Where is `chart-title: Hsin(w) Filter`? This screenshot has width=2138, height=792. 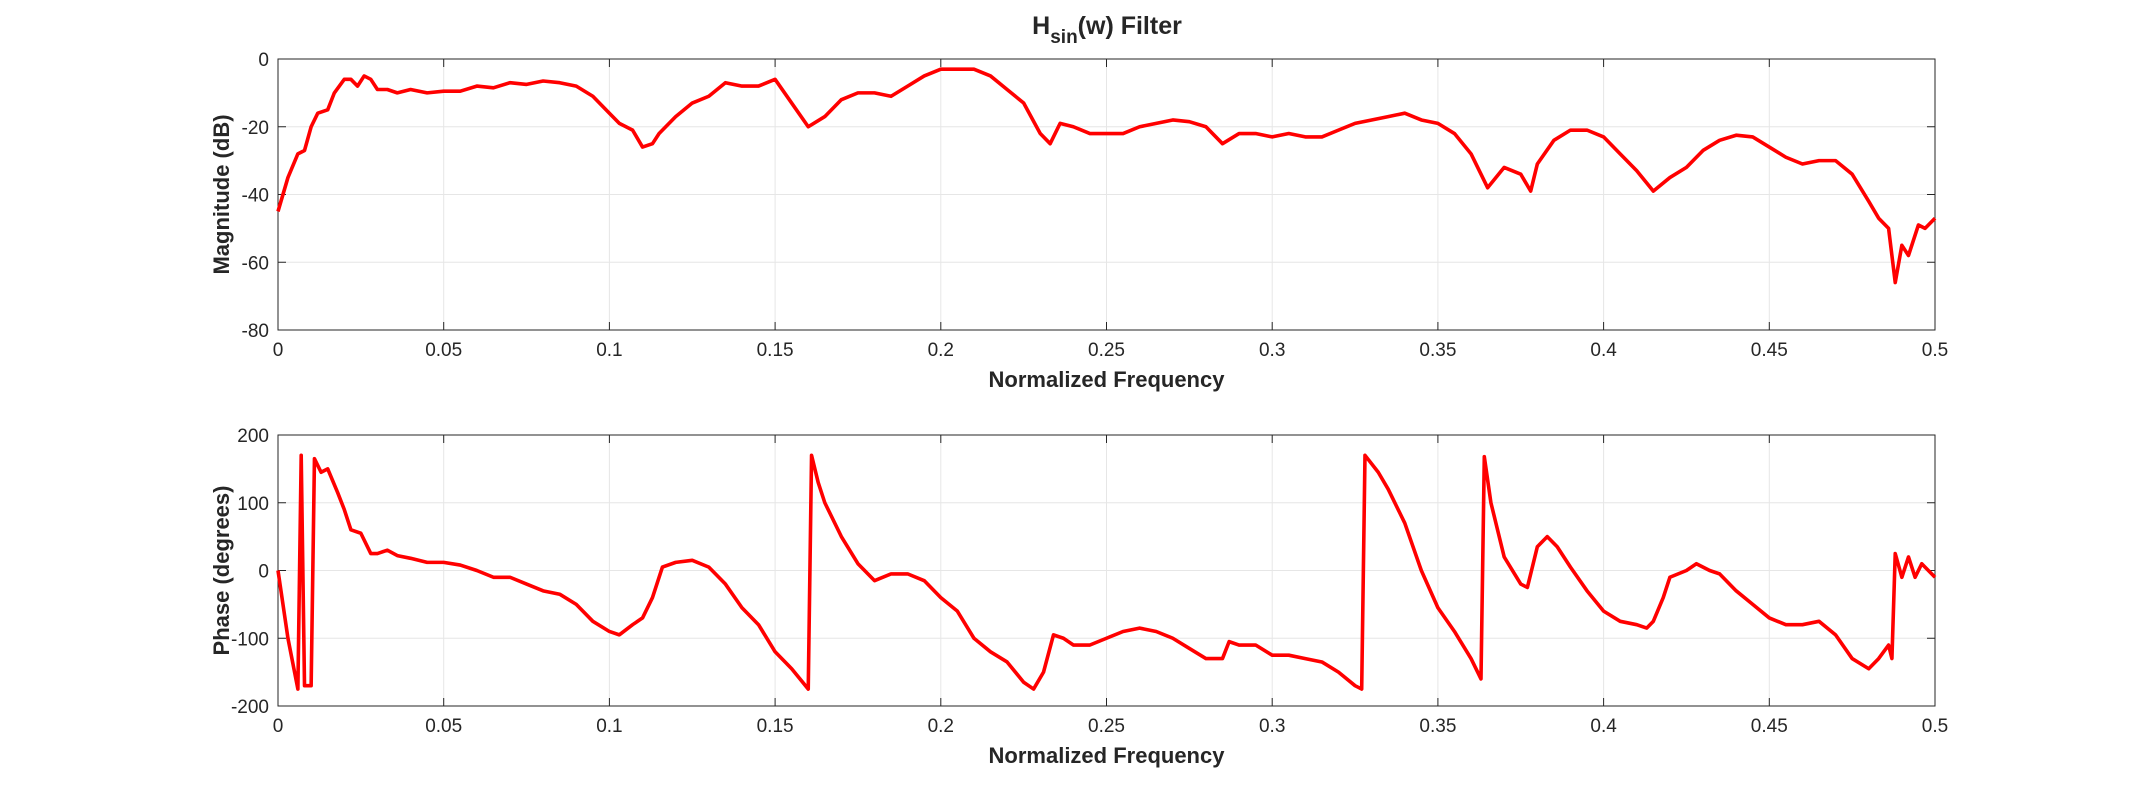
chart-title: Hsin(w) Filter is located at coordinates (1107, 30).